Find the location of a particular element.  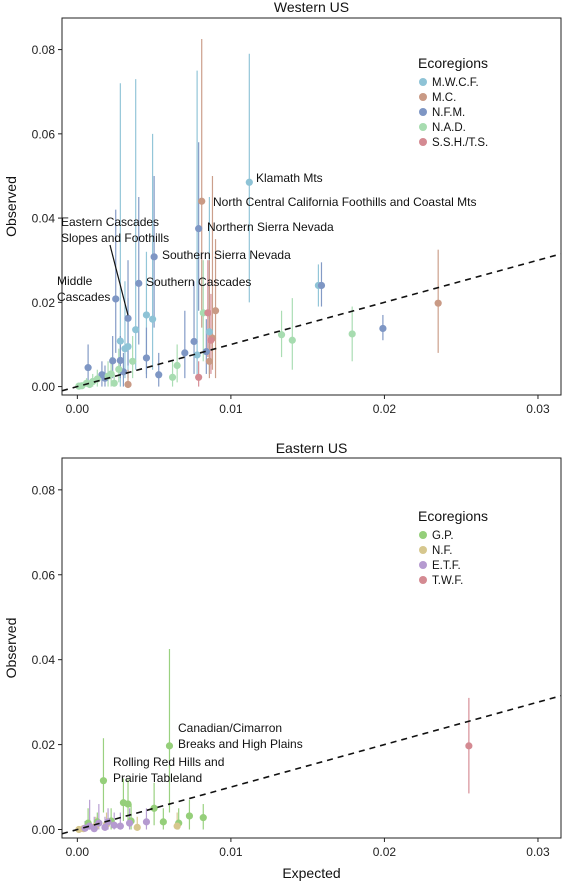

annotation-label: Northern Sierra Nevada is located at coordinates (270, 227).